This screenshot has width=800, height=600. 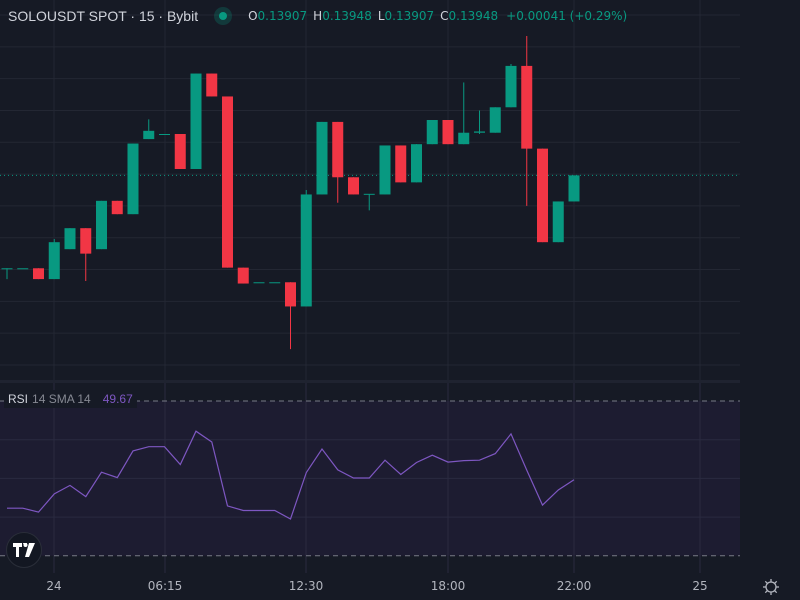 I want to click on rsi-legend: RSI 14 SMA 14 49.67, so click(x=70, y=399).